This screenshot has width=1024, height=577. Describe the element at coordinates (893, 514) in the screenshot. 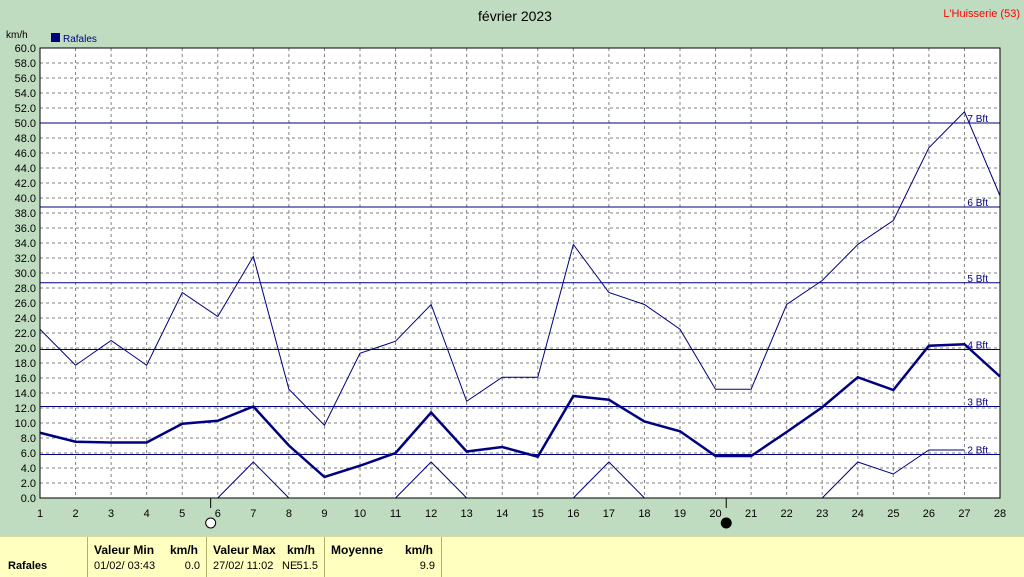

I see `x-tick-label: 25` at that location.